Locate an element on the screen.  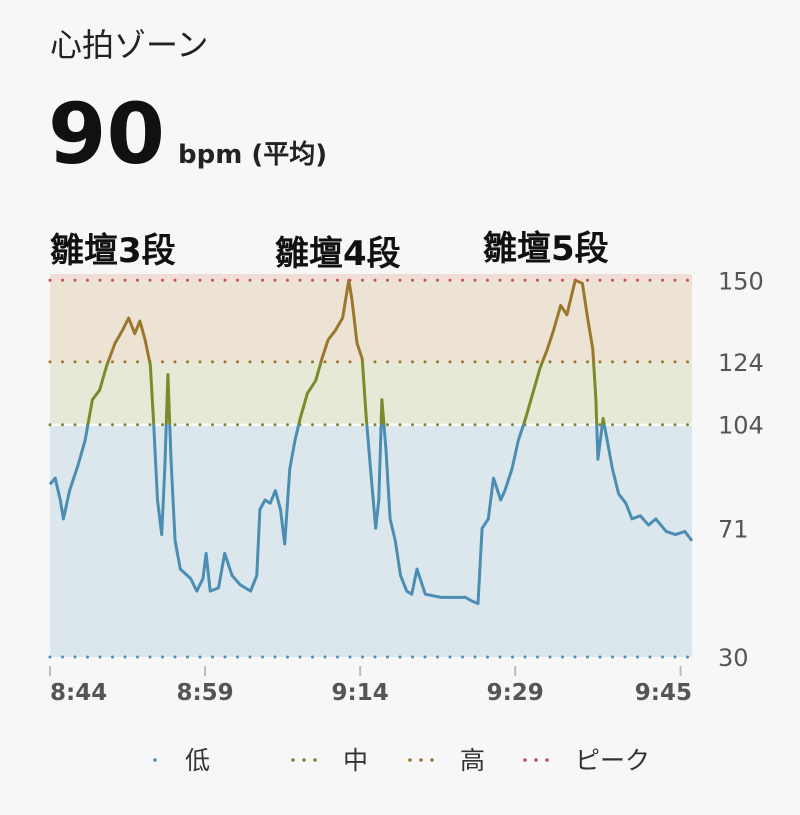
x-tick-label: 8:44 is located at coordinates (78, 693).